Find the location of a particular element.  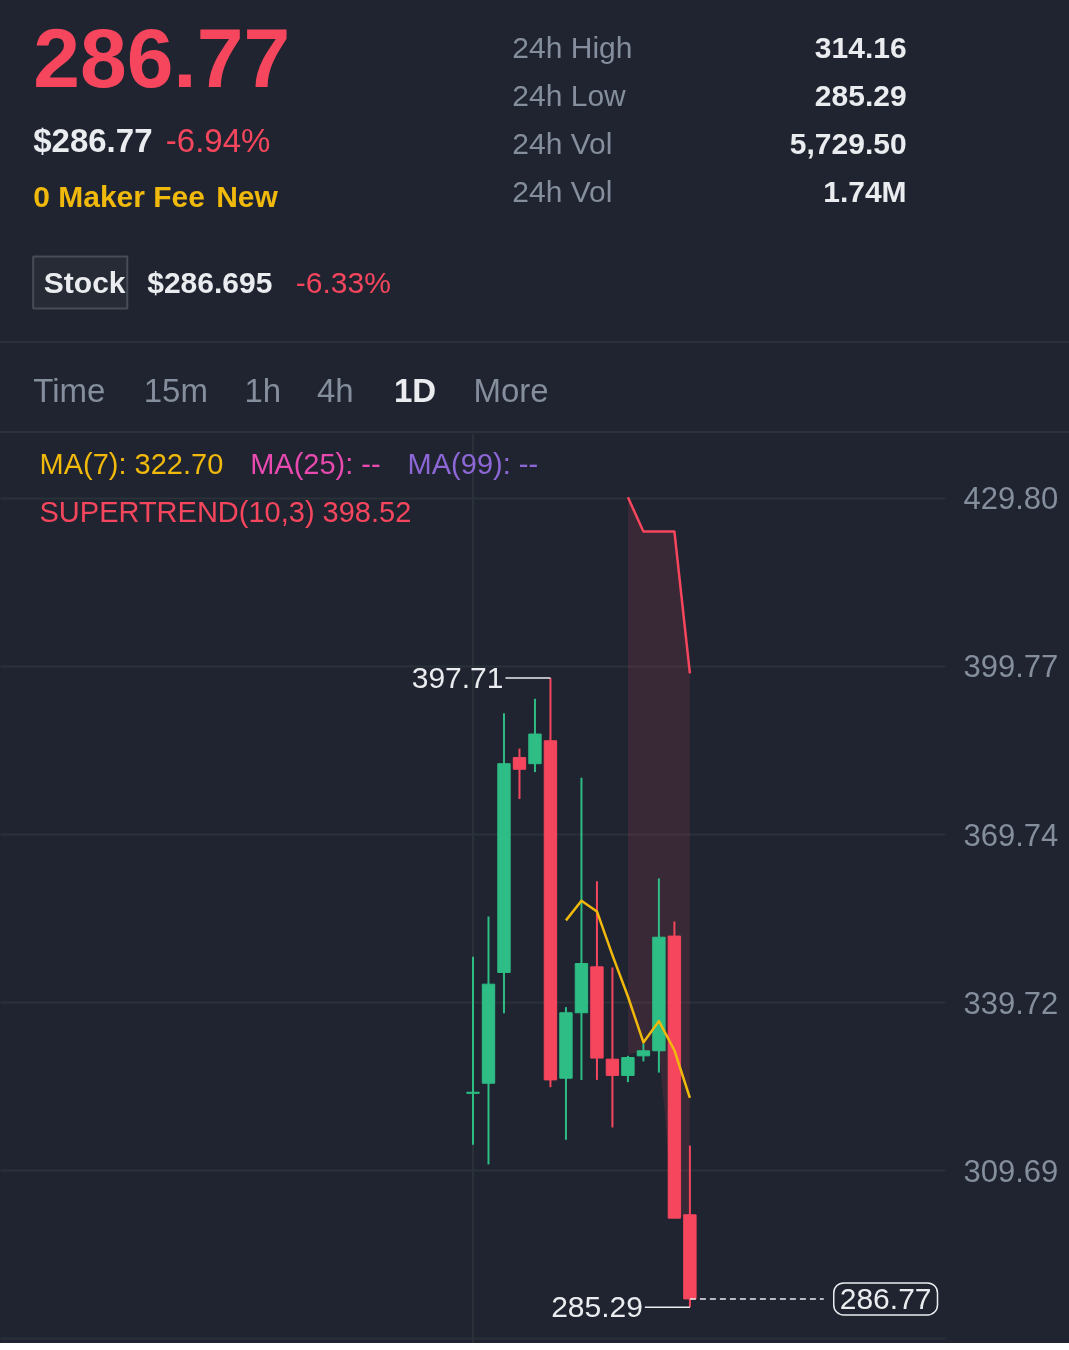

text: 1.74M is located at coordinates (865, 191).